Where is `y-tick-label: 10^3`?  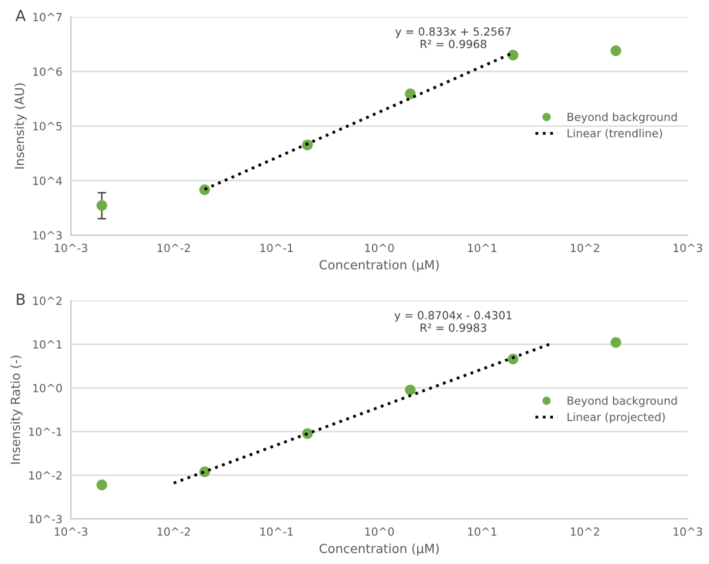 y-tick-label: 10^3 is located at coordinates (47, 235).